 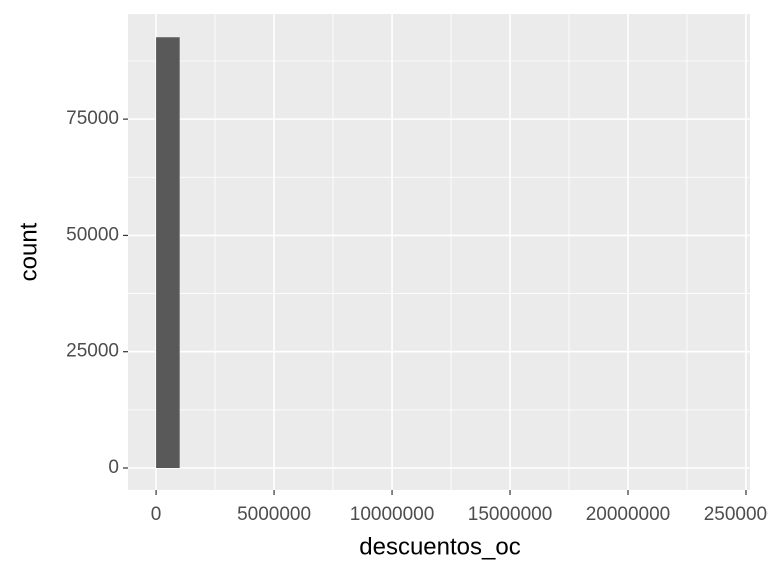 What do you see at coordinates (628, 514) in the screenshot?
I see `x-tick-label: 20000000` at bounding box center [628, 514].